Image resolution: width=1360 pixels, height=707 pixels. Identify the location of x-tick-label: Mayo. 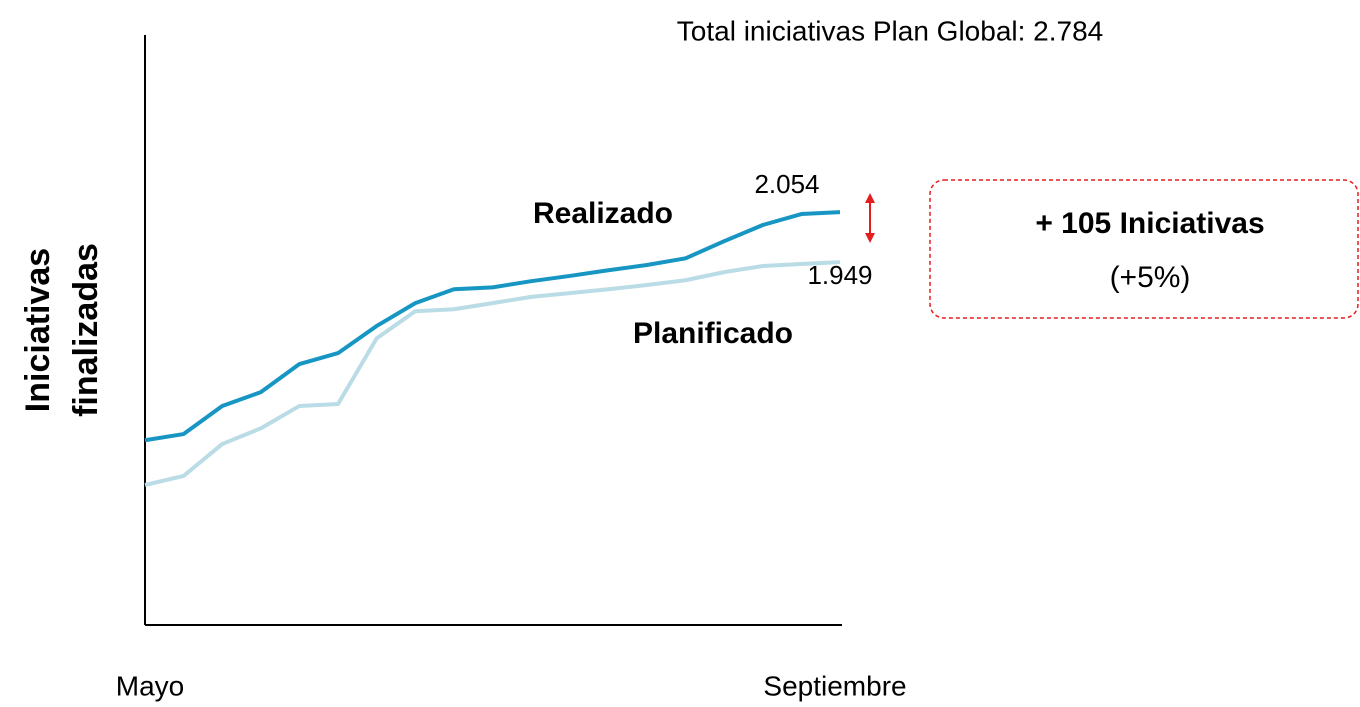
(150, 685).